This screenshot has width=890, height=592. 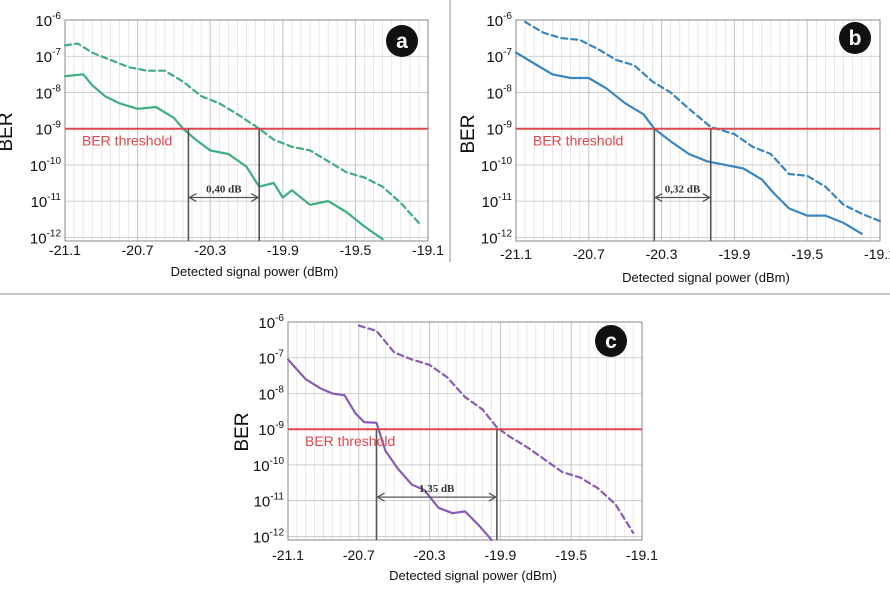 I want to click on panel-badge-label: a, so click(x=402, y=41).